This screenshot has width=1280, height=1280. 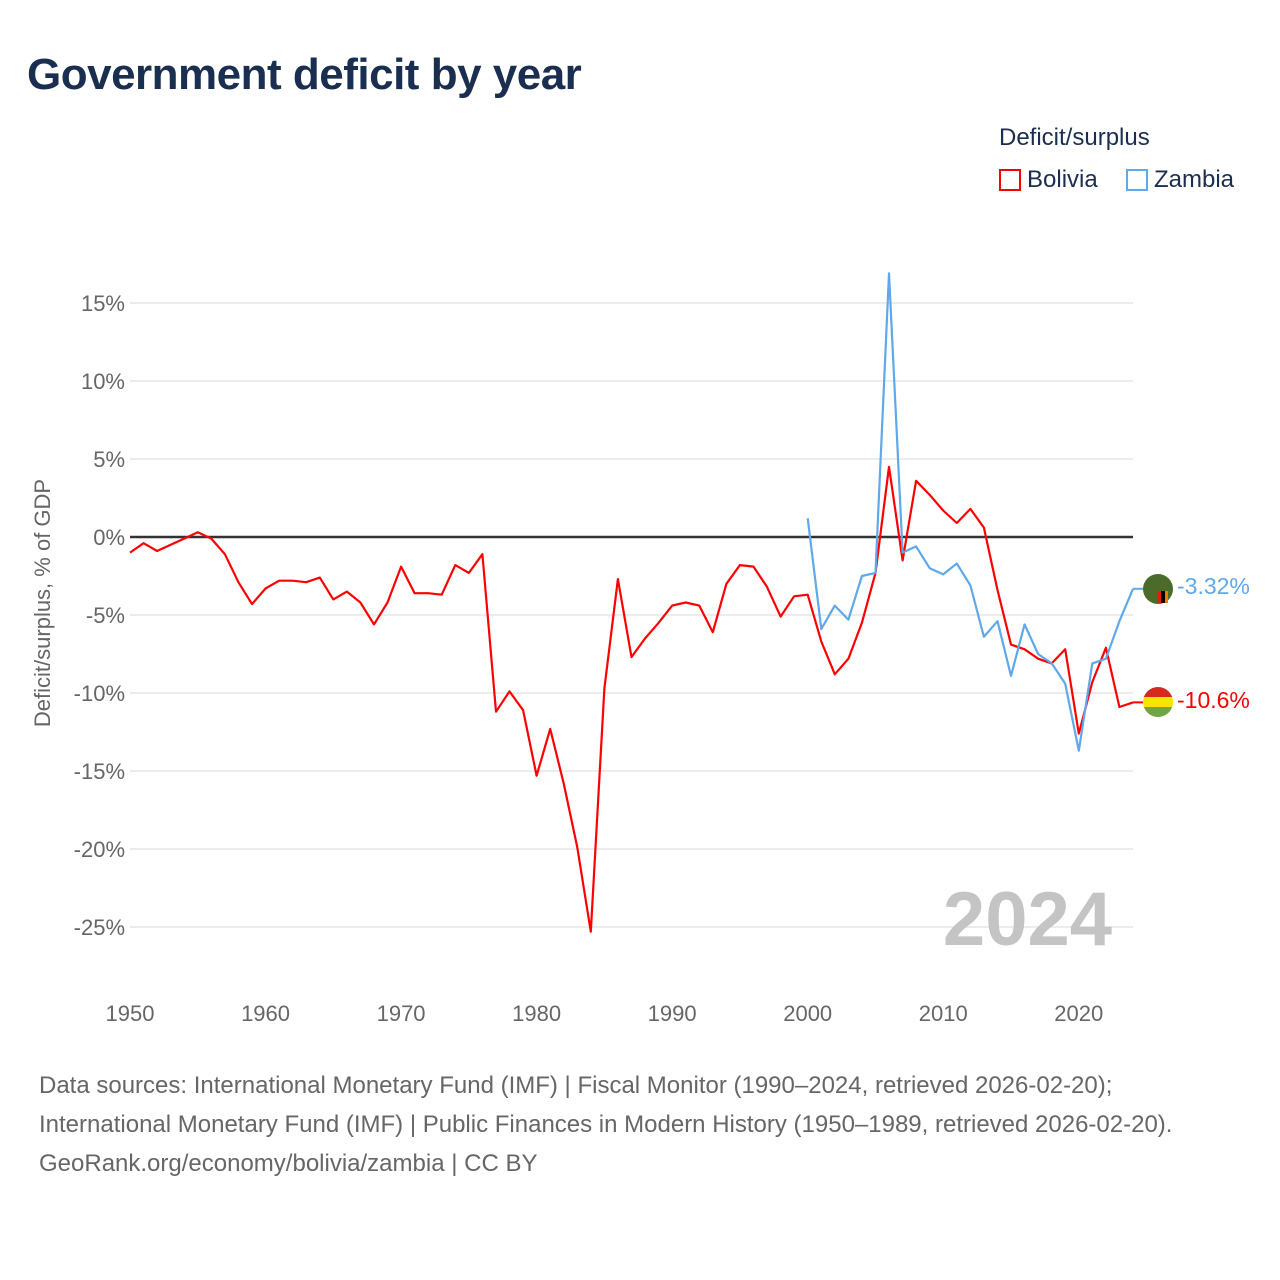 I want to click on legend-swatch-zambia, so click(x=1137, y=180).